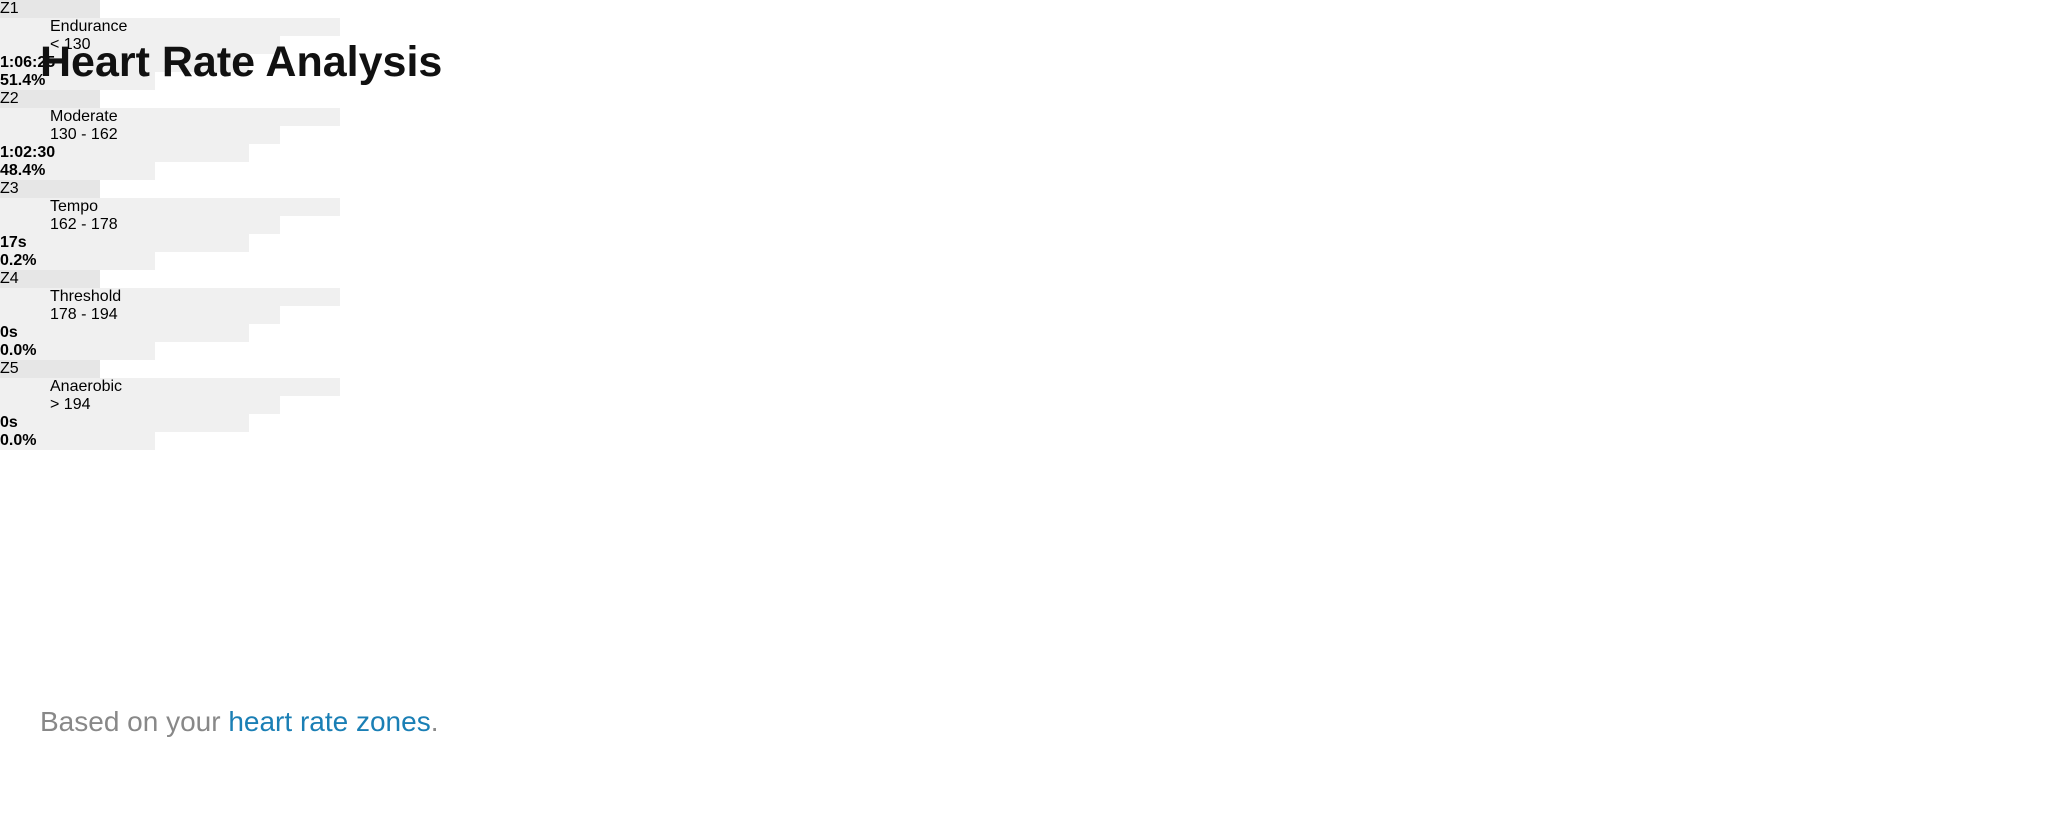 This screenshot has width=2070, height=836. I want to click on footer: Based on your heart rate zones., so click(239, 722).